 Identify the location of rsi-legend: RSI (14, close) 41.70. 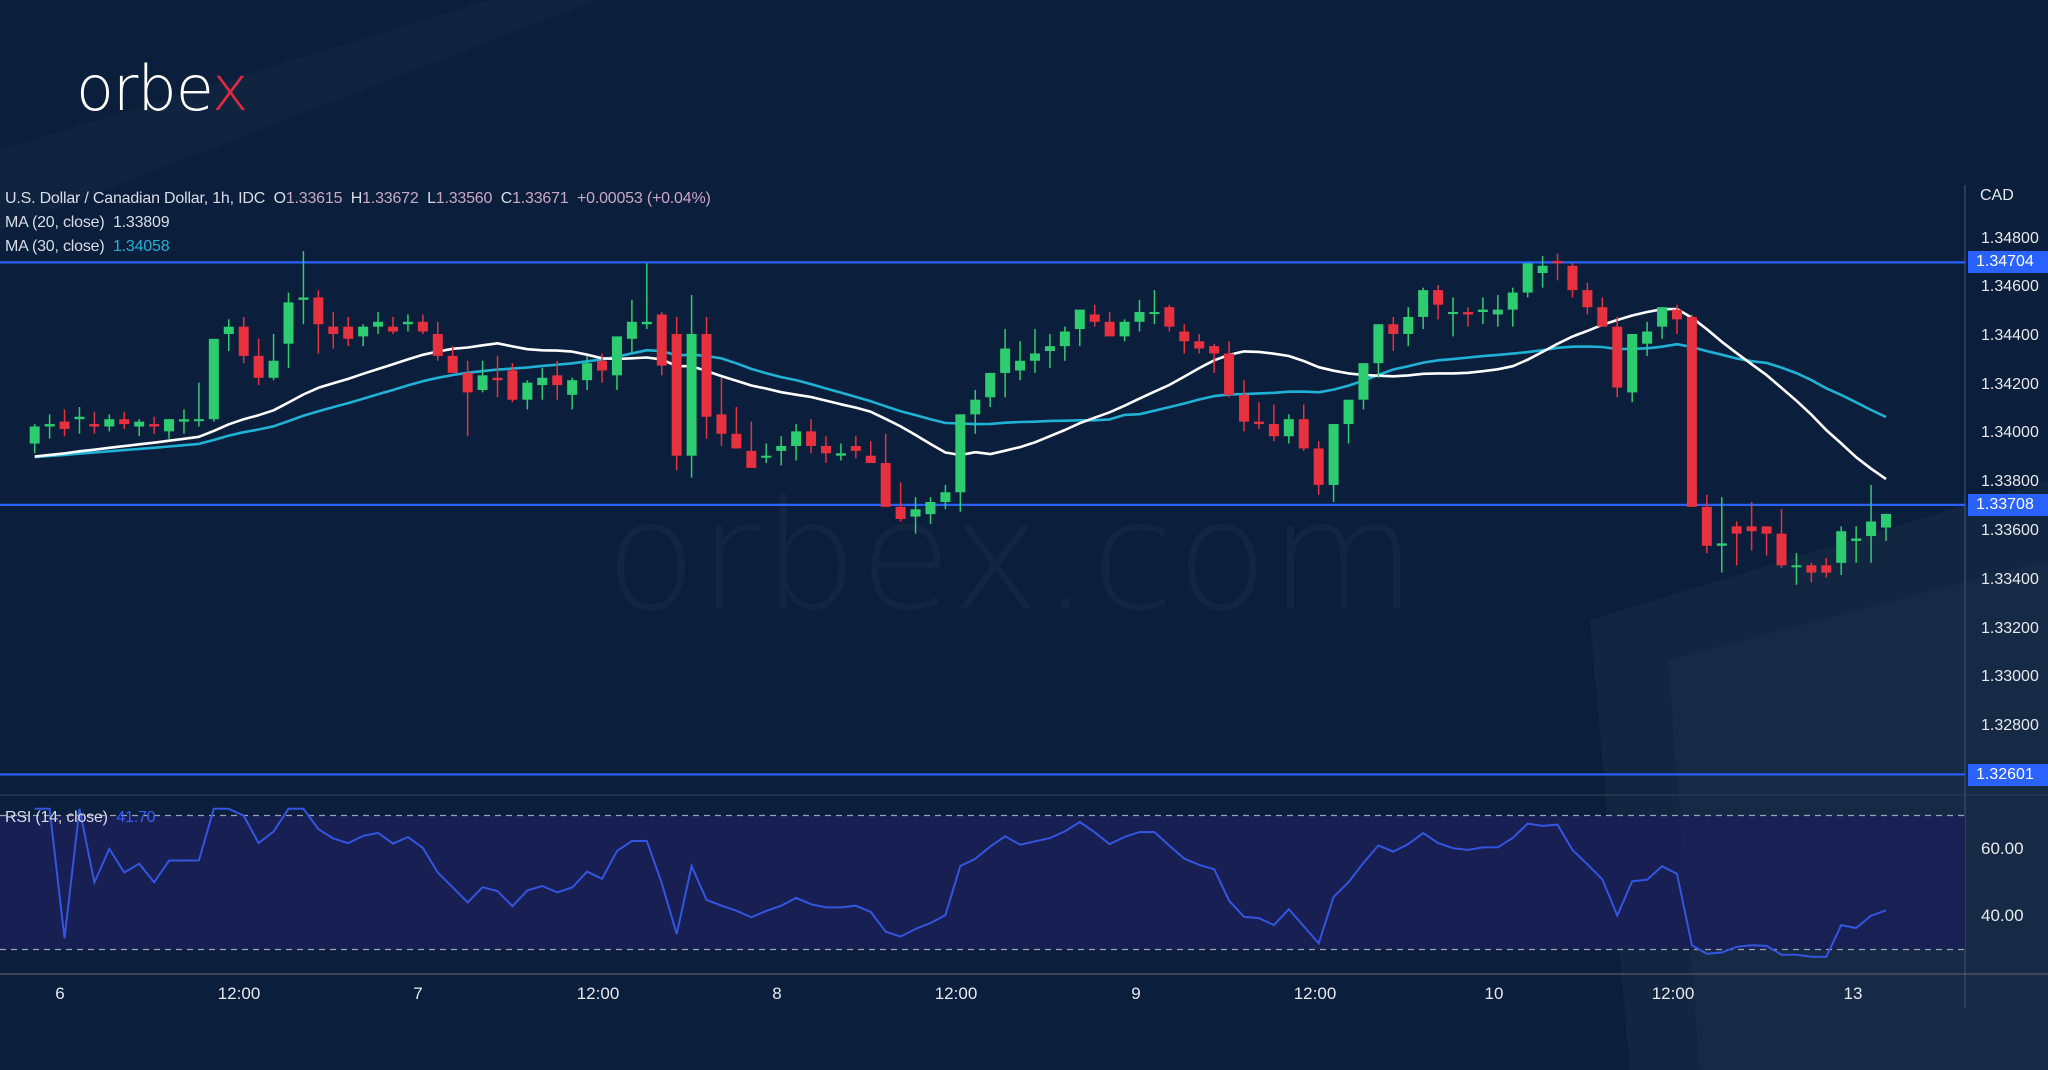
(80, 817).